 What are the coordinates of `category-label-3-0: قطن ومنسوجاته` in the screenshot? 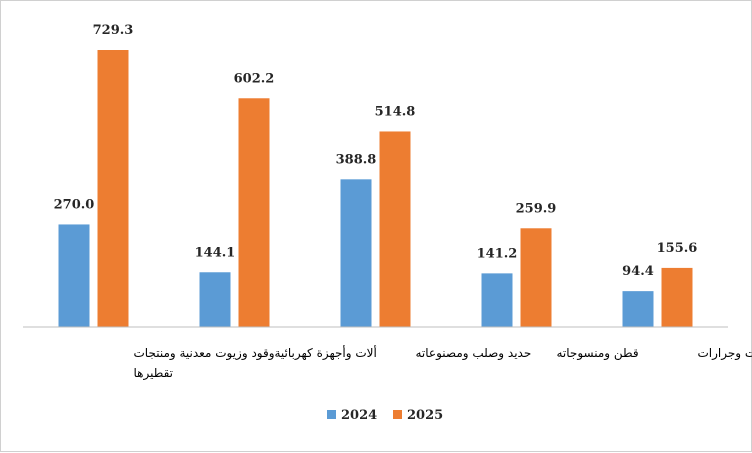 It's located at (598, 353).